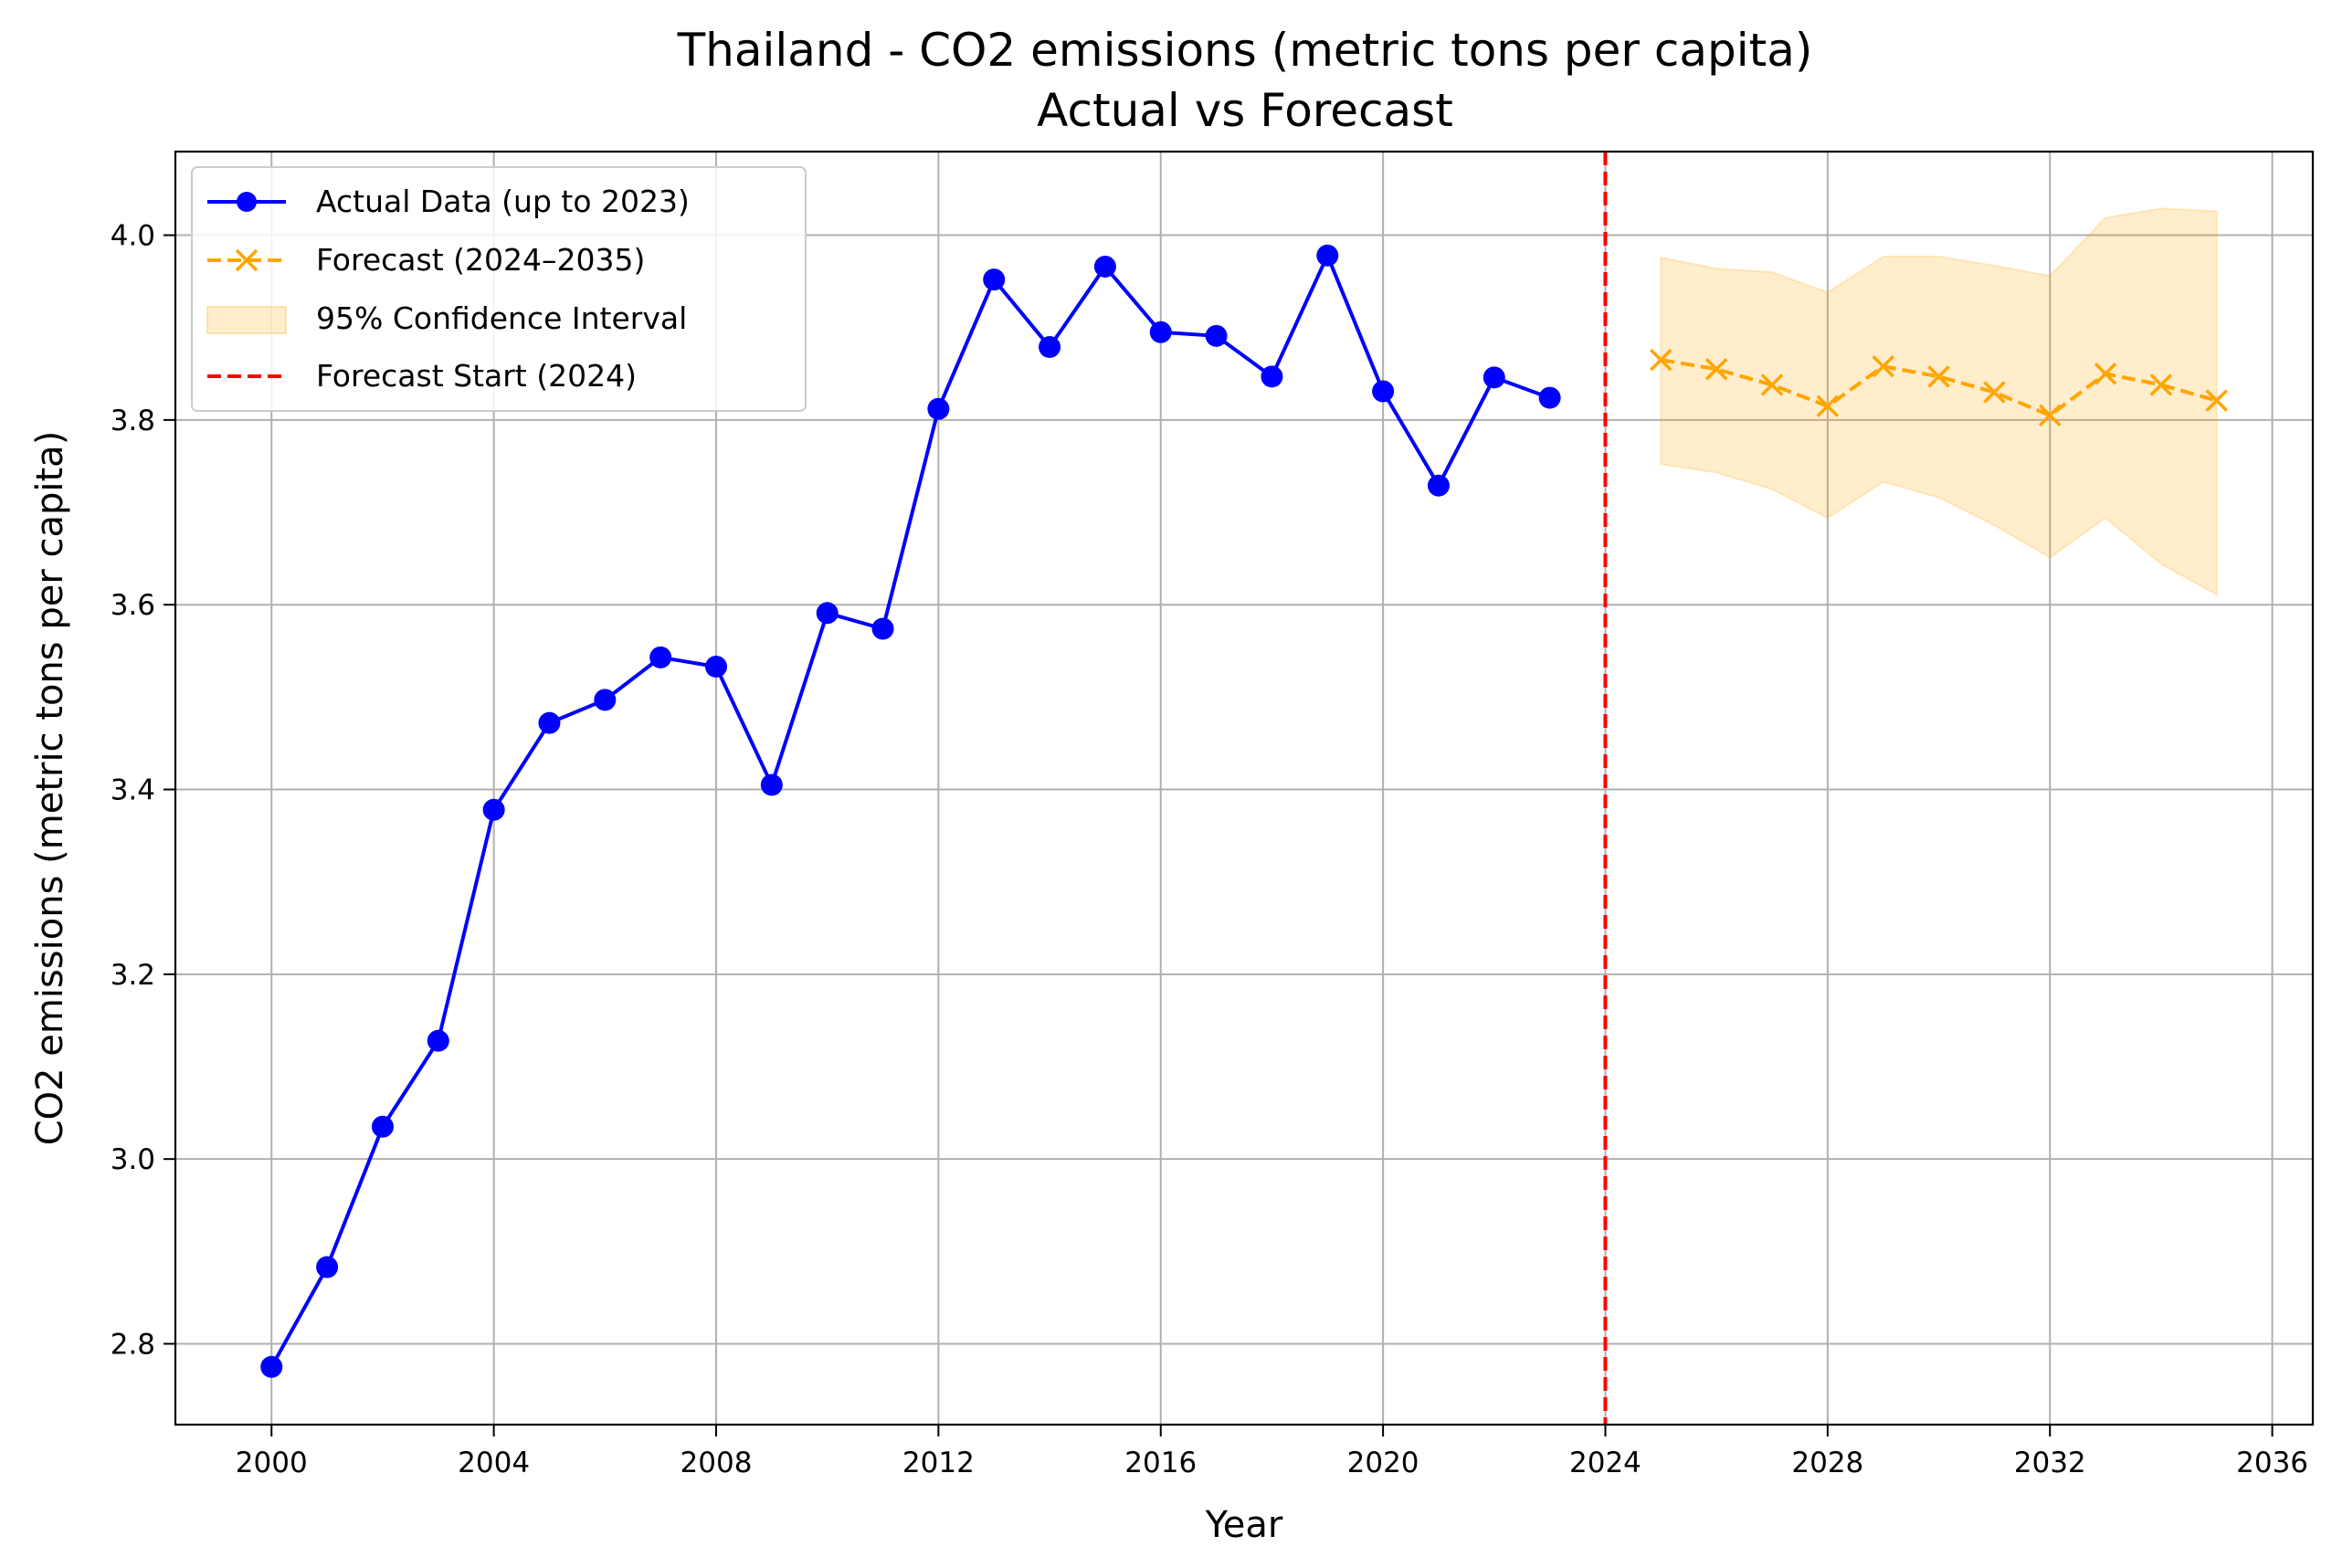  What do you see at coordinates (503, 201) in the screenshot?
I see `legend-actual-label: Actual Data (up to 2023)` at bounding box center [503, 201].